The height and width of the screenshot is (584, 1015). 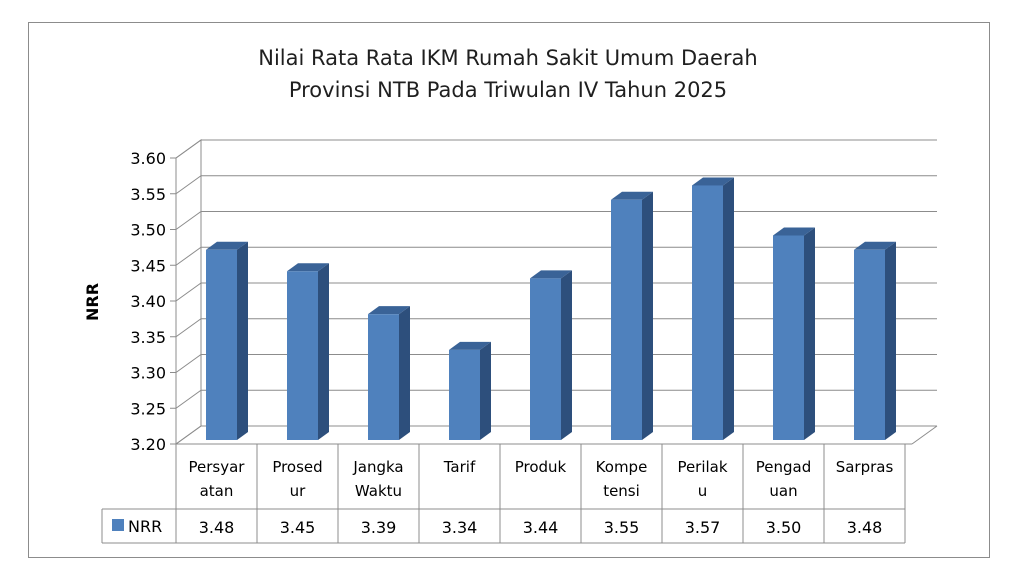 I want to click on y-tick-label: 3.45, so click(x=148, y=265).